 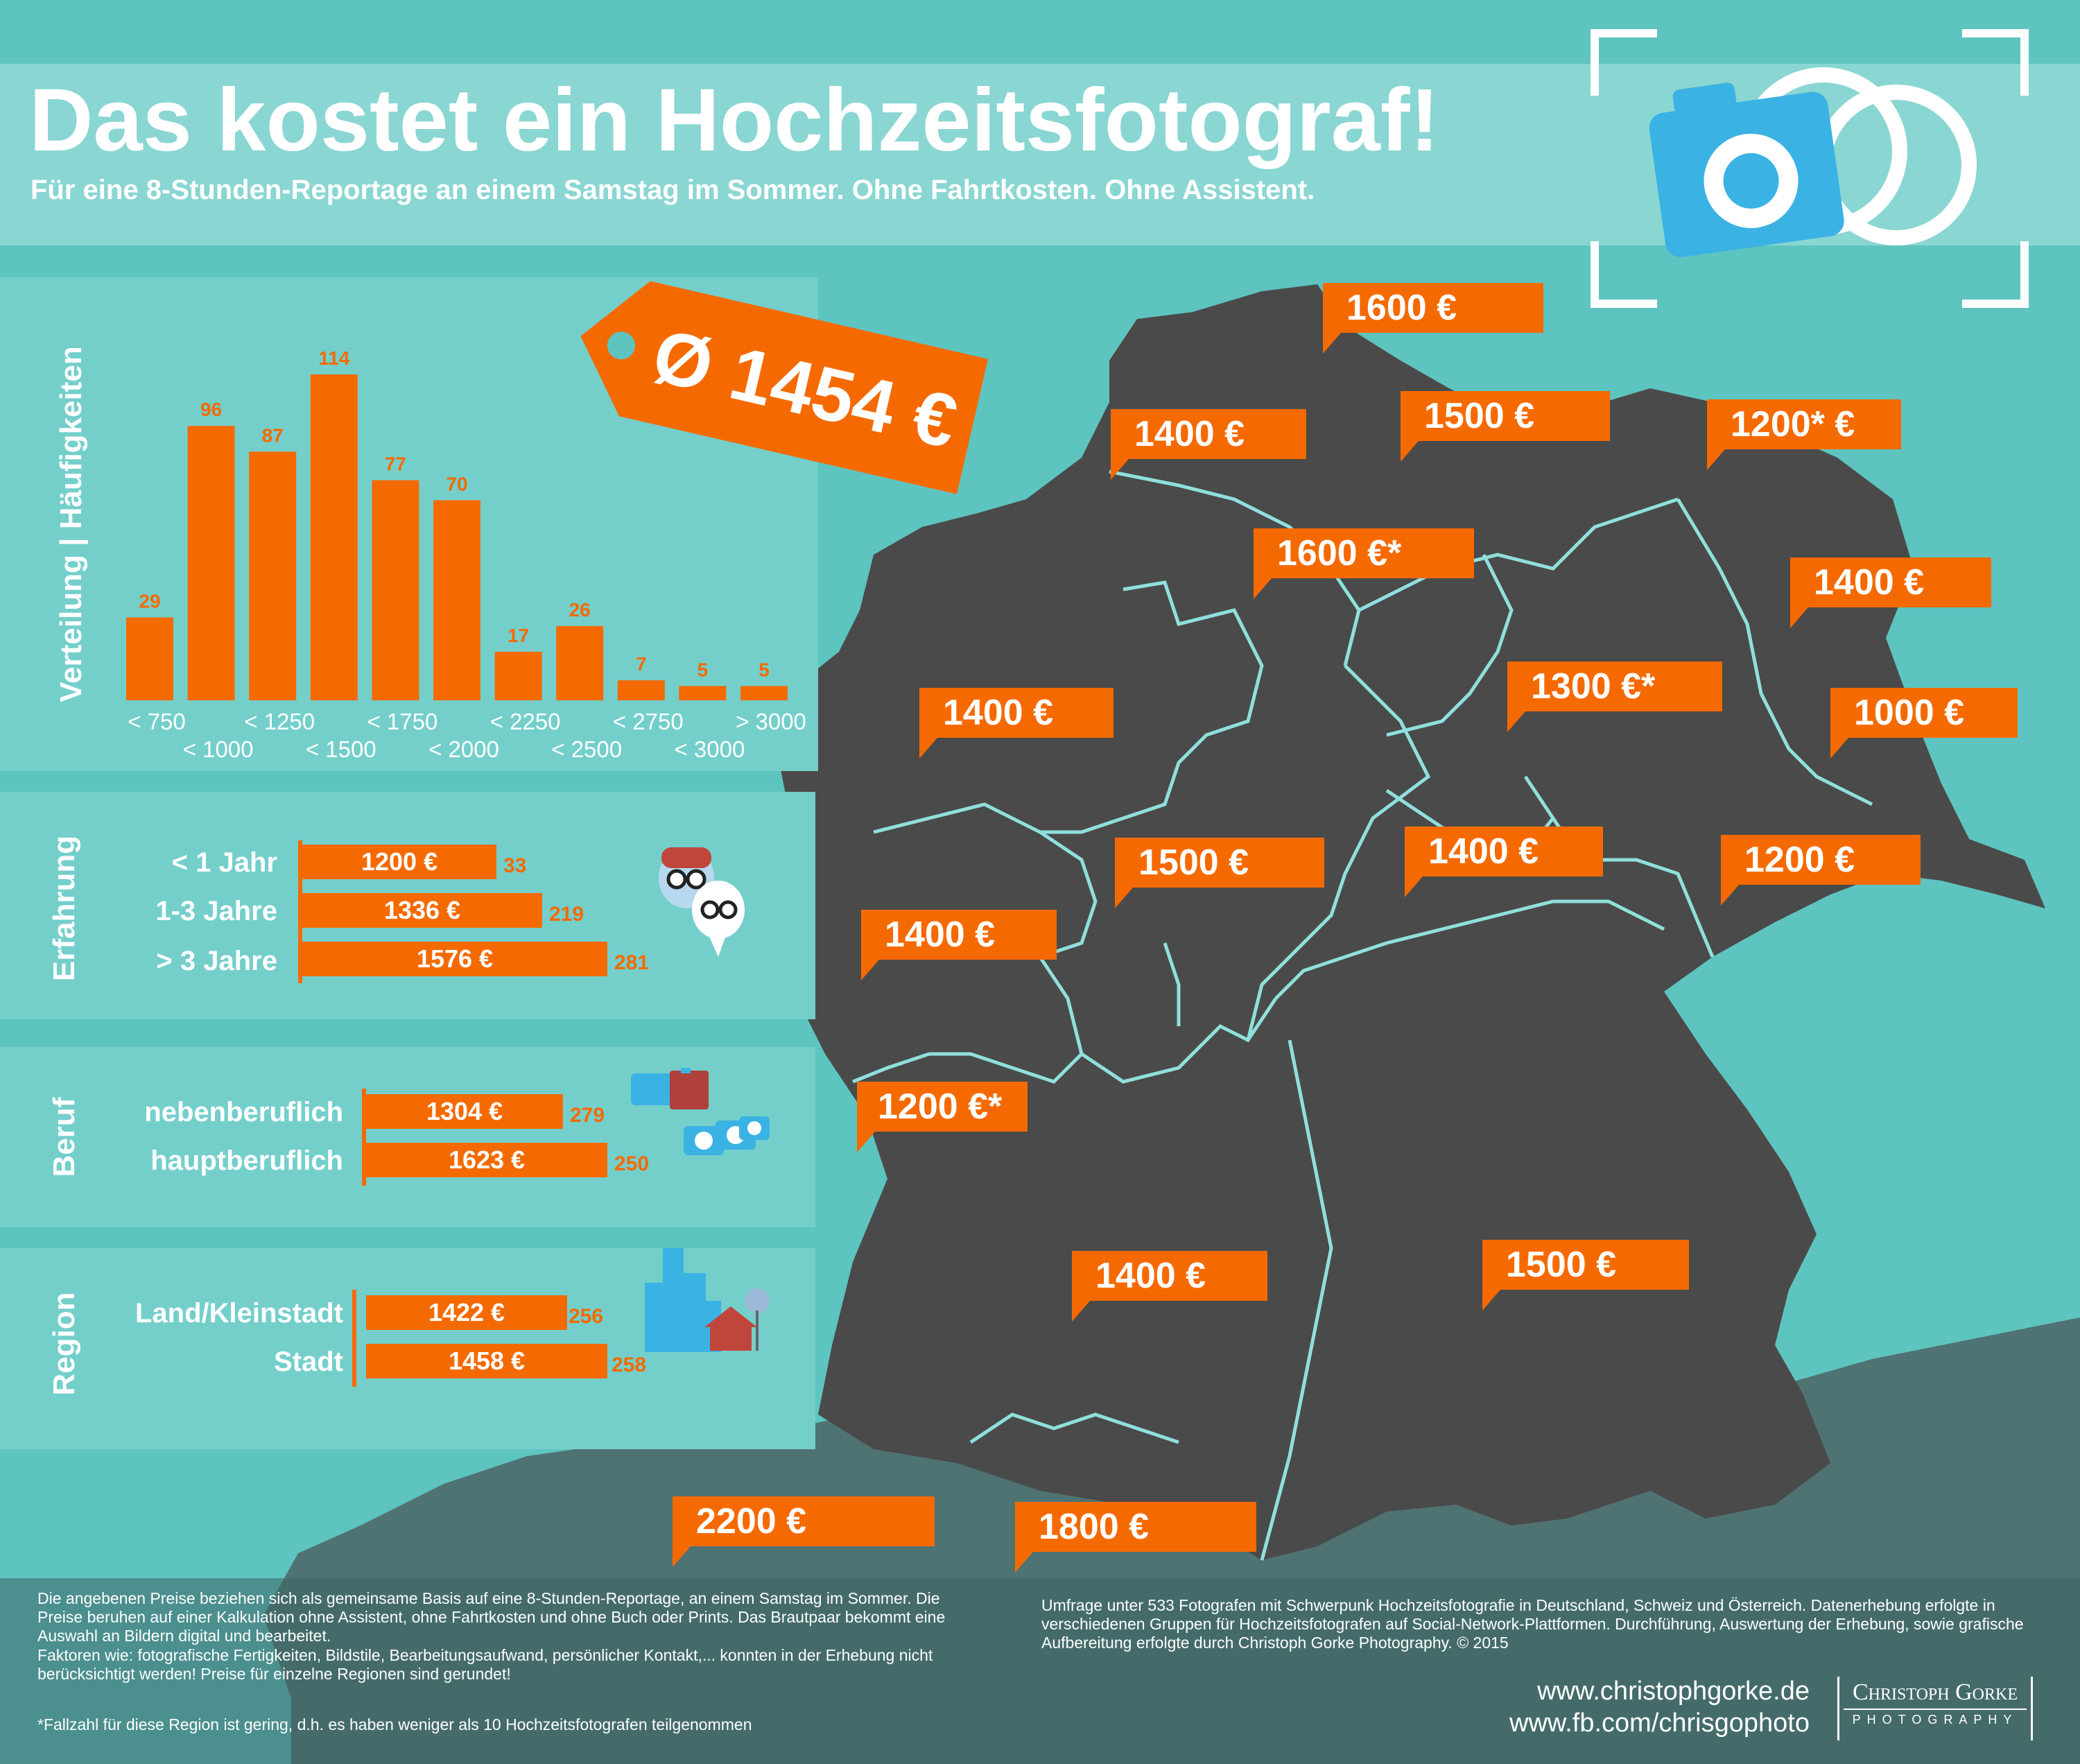 I want to click on experience-label: < 1 Jahr, so click(x=224, y=862).